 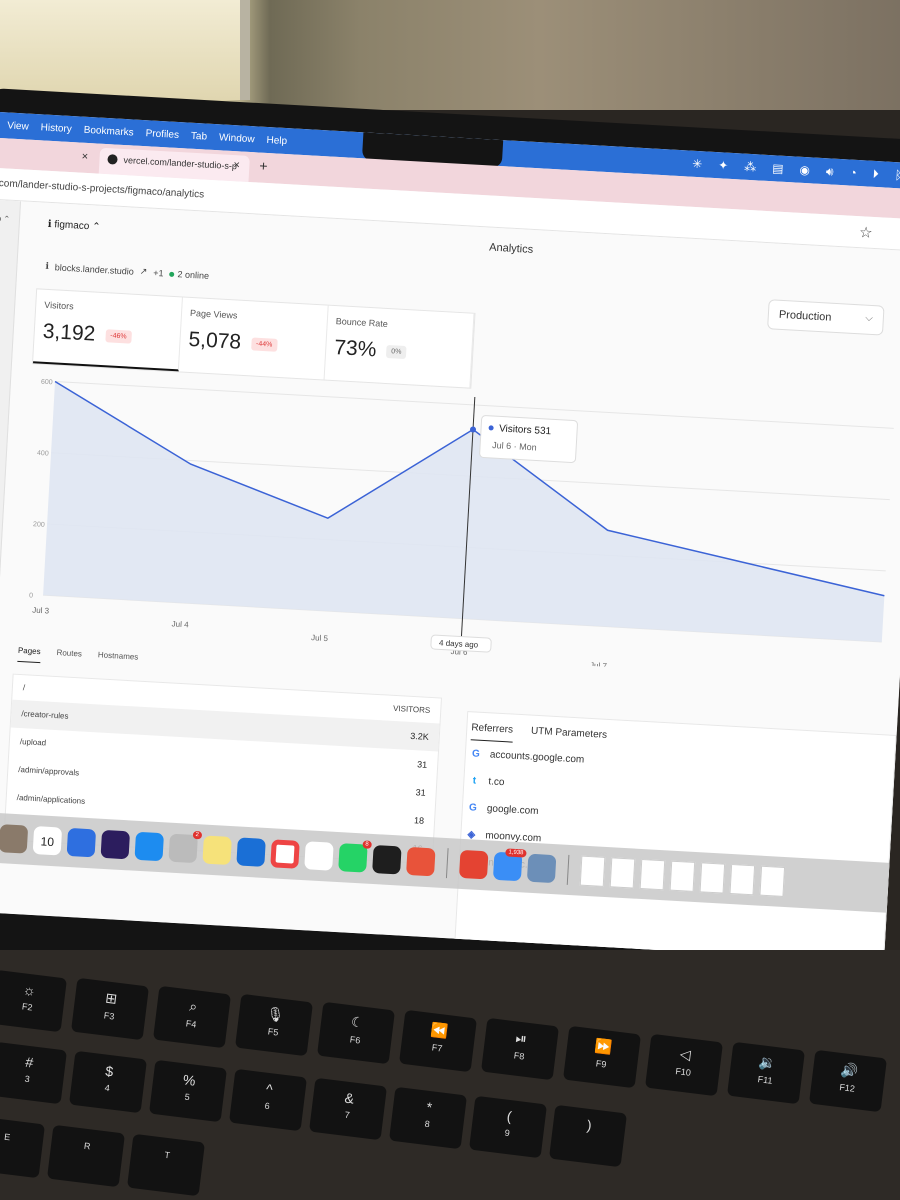 What do you see at coordinates (387, 860) in the screenshot?
I see `dock-figma-icon` at bounding box center [387, 860].